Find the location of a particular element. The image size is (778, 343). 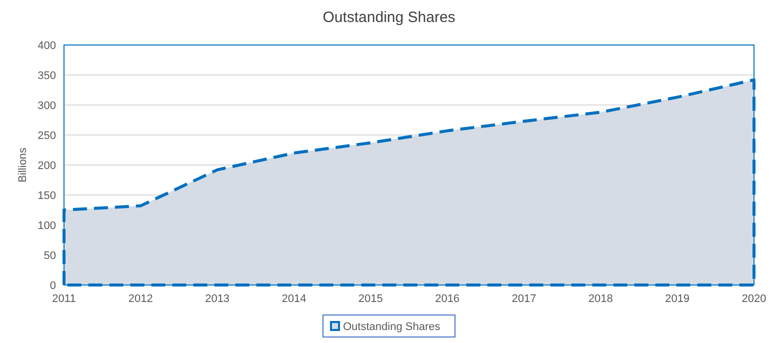

x-tick-label: 2013 is located at coordinates (217, 299).